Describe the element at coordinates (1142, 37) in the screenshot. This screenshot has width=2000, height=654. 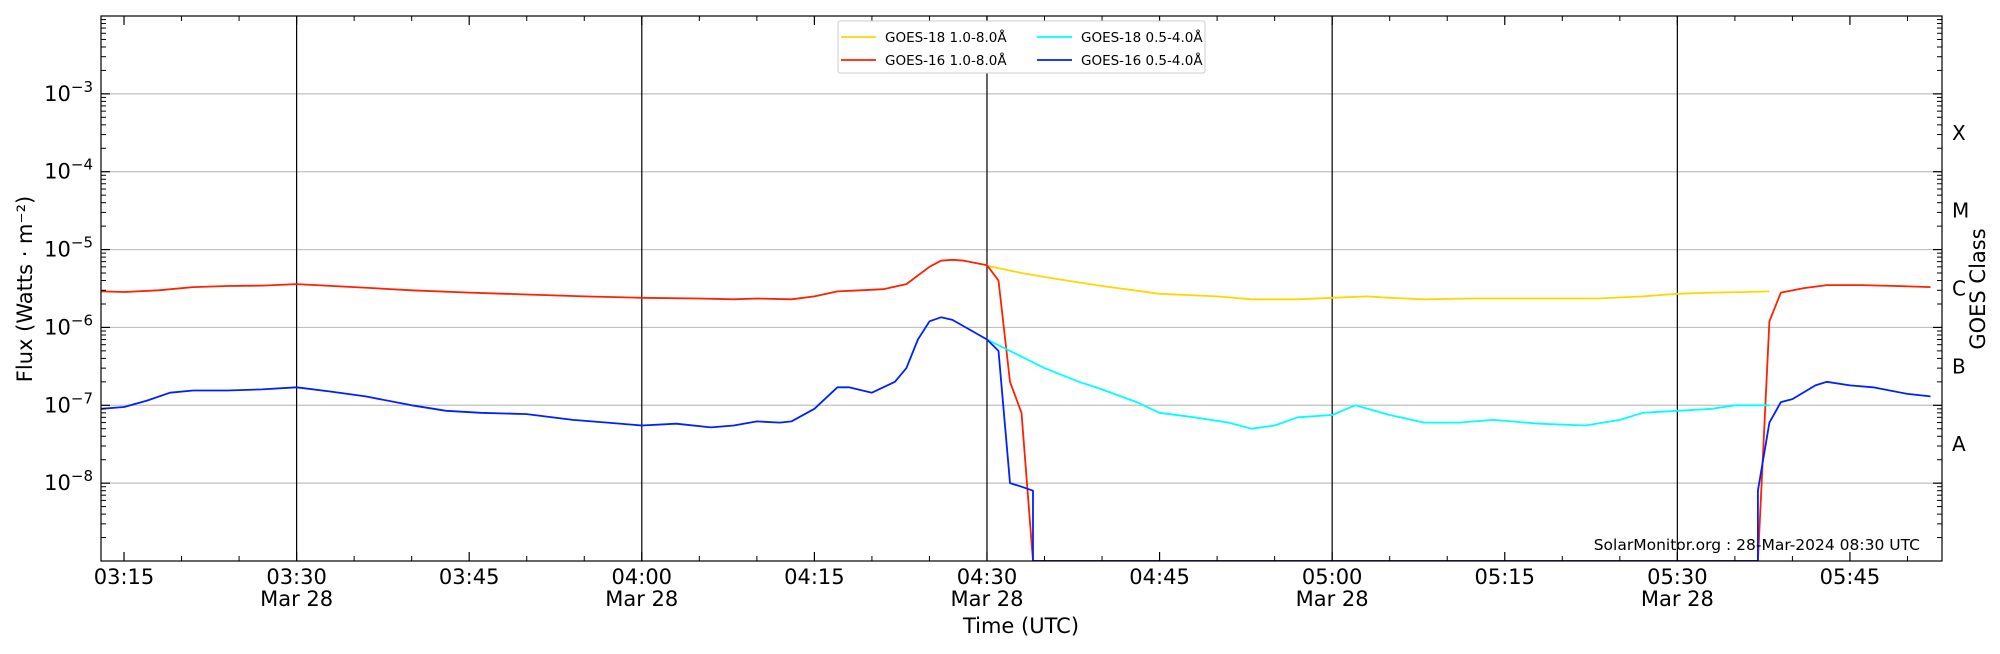
I see `legend-label: GOES-18 0.5-4.0Å` at that location.